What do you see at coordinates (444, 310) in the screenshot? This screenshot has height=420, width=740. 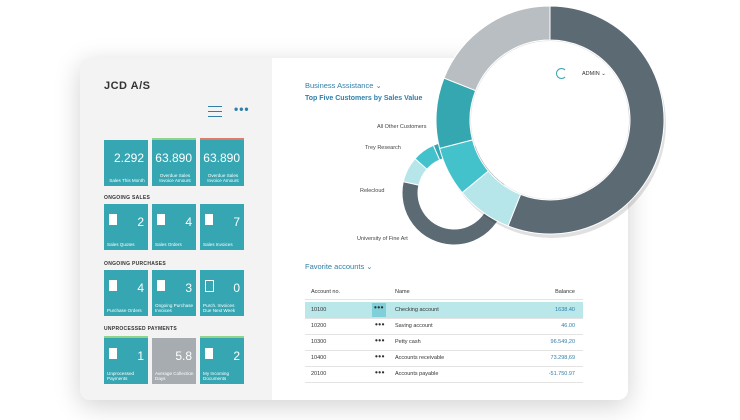 I see `table-row: 10100 ••• Checking account 1638.40` at bounding box center [444, 310].